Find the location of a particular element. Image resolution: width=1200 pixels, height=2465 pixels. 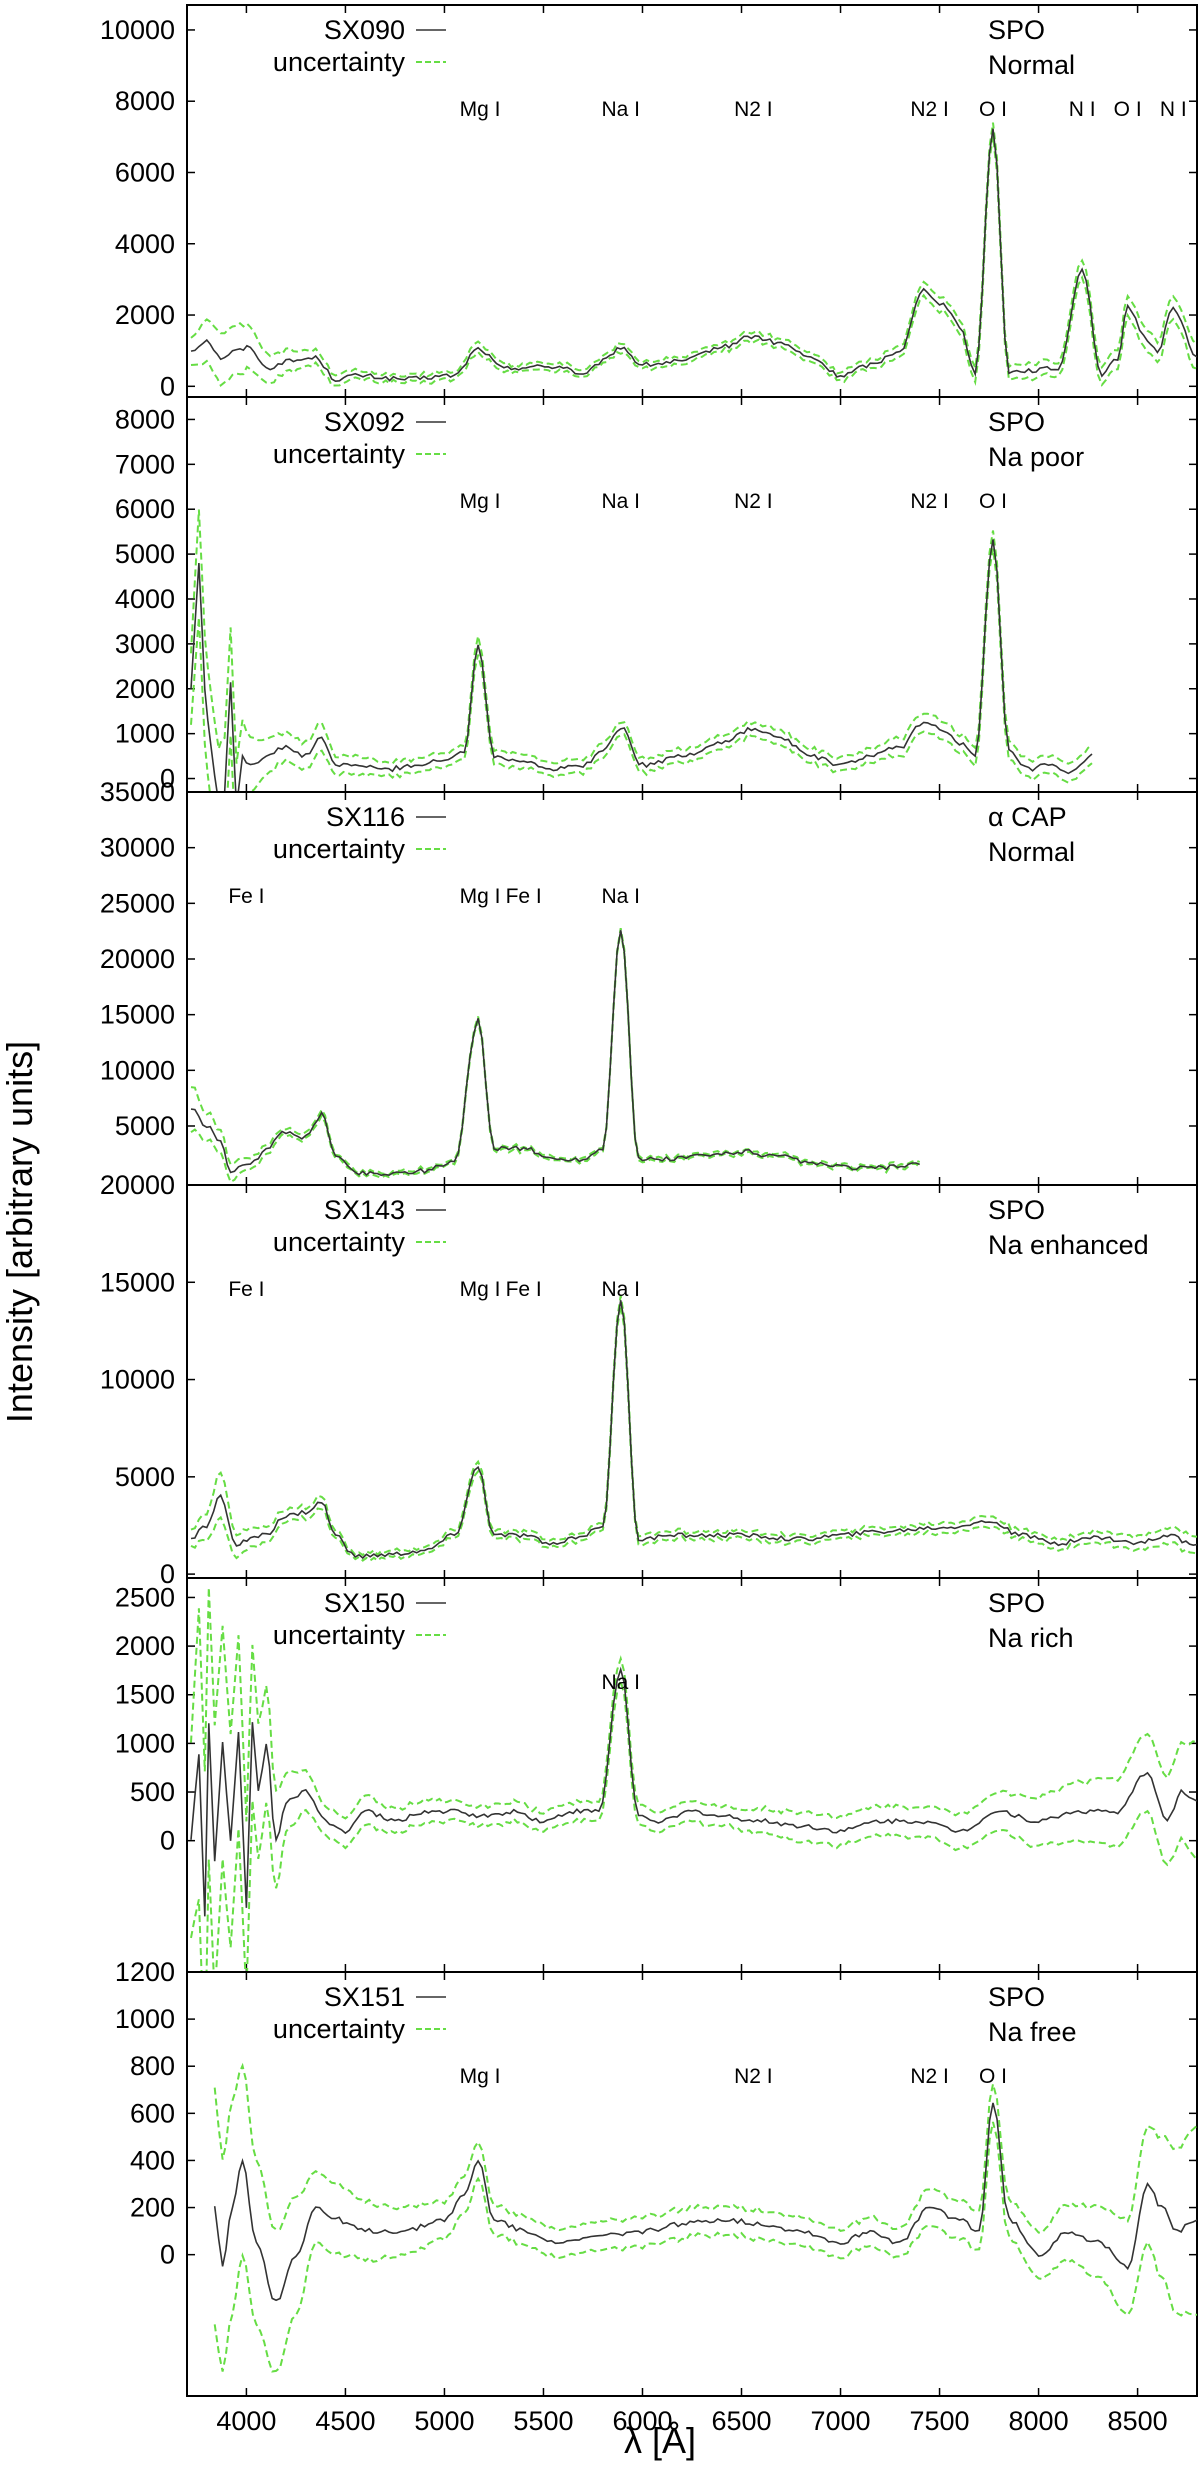

y-tick-label: 1200 is located at coordinates (145, 1972).